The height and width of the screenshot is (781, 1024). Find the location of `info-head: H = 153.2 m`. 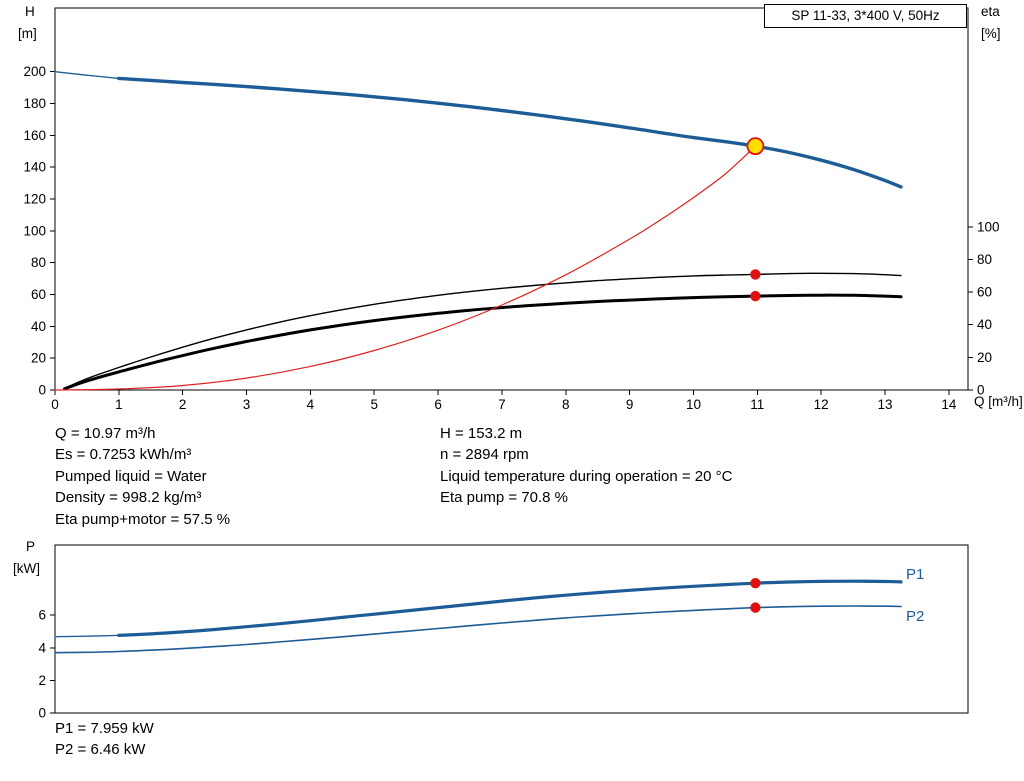

info-head: H = 153.2 m is located at coordinates (481, 433).